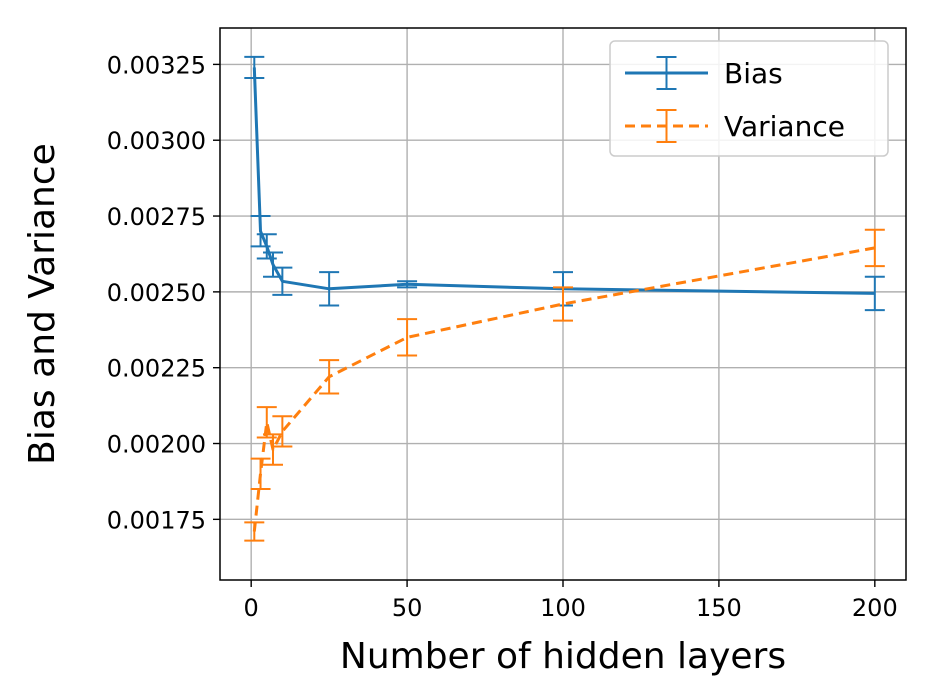 The image size is (934, 700). Describe the element at coordinates (156, 65) in the screenshot. I see `y-tick-label: 0.00325` at that location.